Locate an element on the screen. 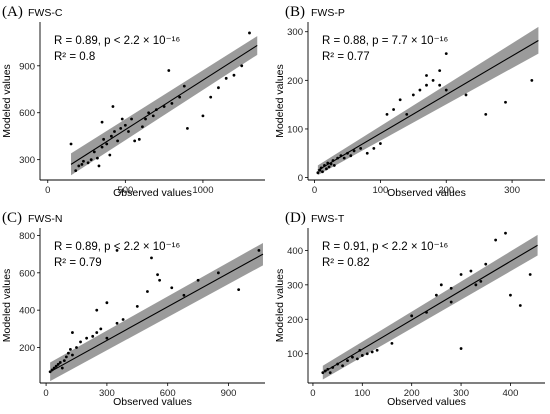  panel-letter: (C) is located at coordinates (12, 218).